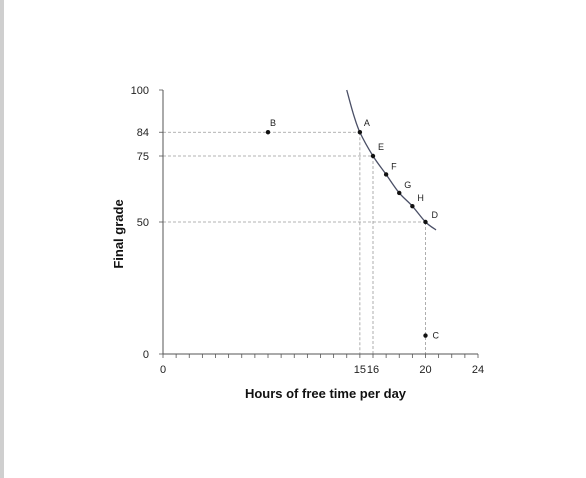 The image size is (586, 478). I want to click on point-b, so click(268, 132).